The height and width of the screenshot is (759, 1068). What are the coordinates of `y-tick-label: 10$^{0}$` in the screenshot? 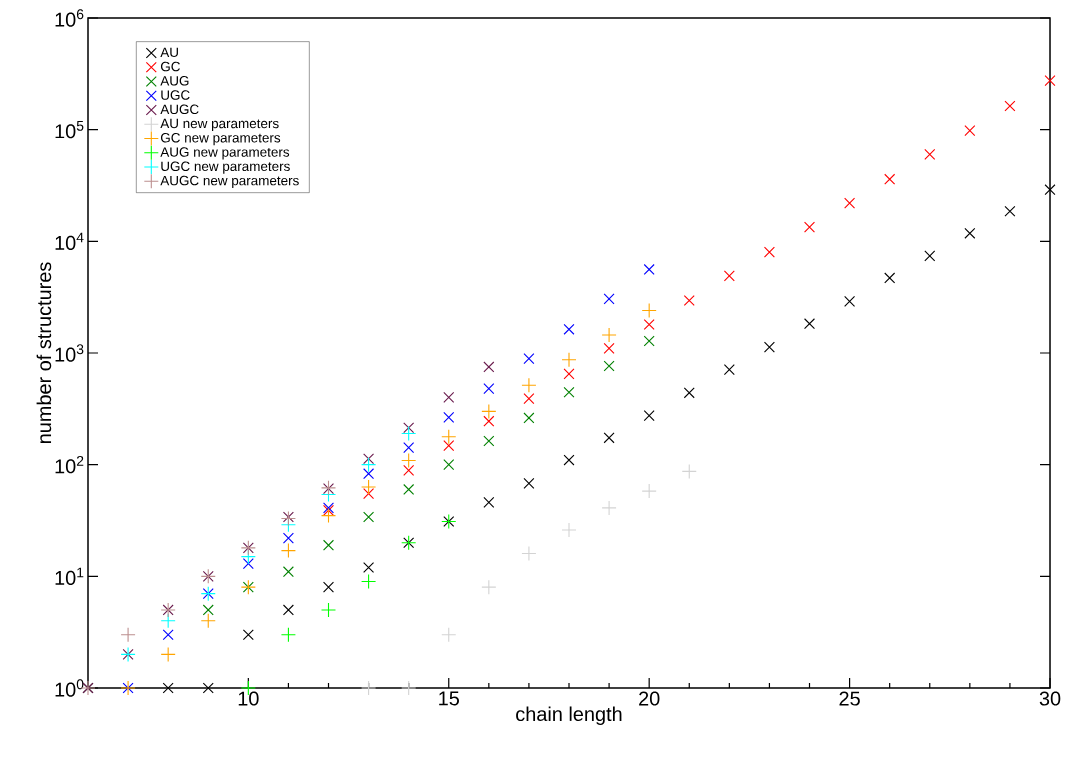 It's located at (69, 688).